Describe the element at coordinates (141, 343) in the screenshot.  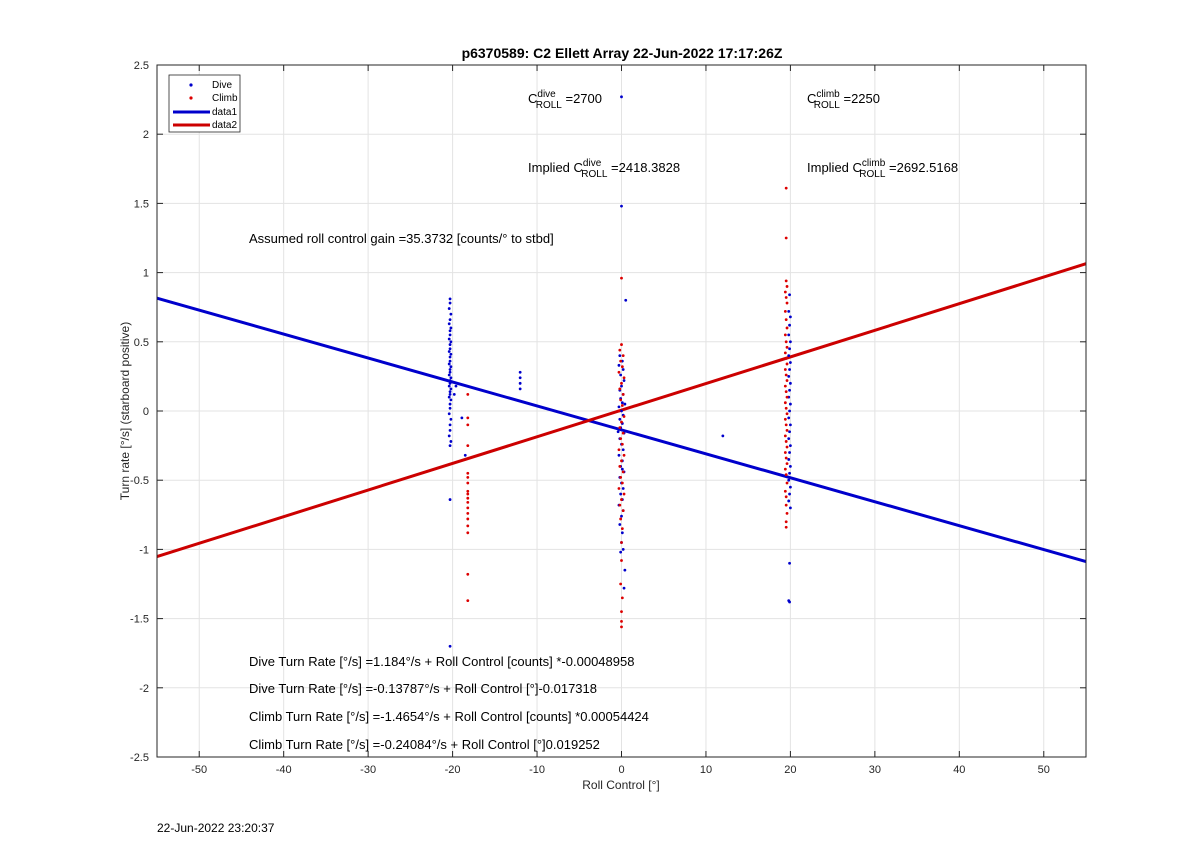
I see `y-tick-label: 0.5` at that location.